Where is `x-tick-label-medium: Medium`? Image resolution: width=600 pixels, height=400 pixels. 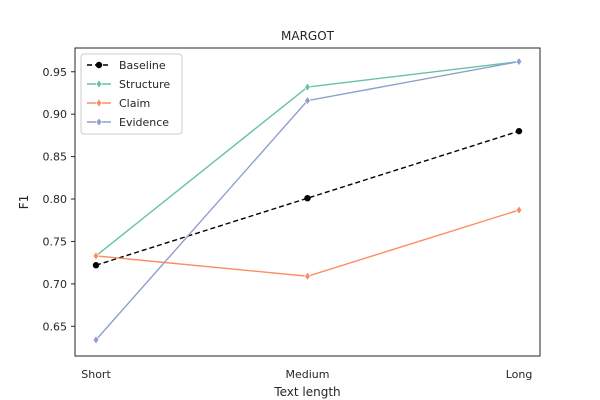 x-tick-label-medium: Medium is located at coordinates (308, 374).